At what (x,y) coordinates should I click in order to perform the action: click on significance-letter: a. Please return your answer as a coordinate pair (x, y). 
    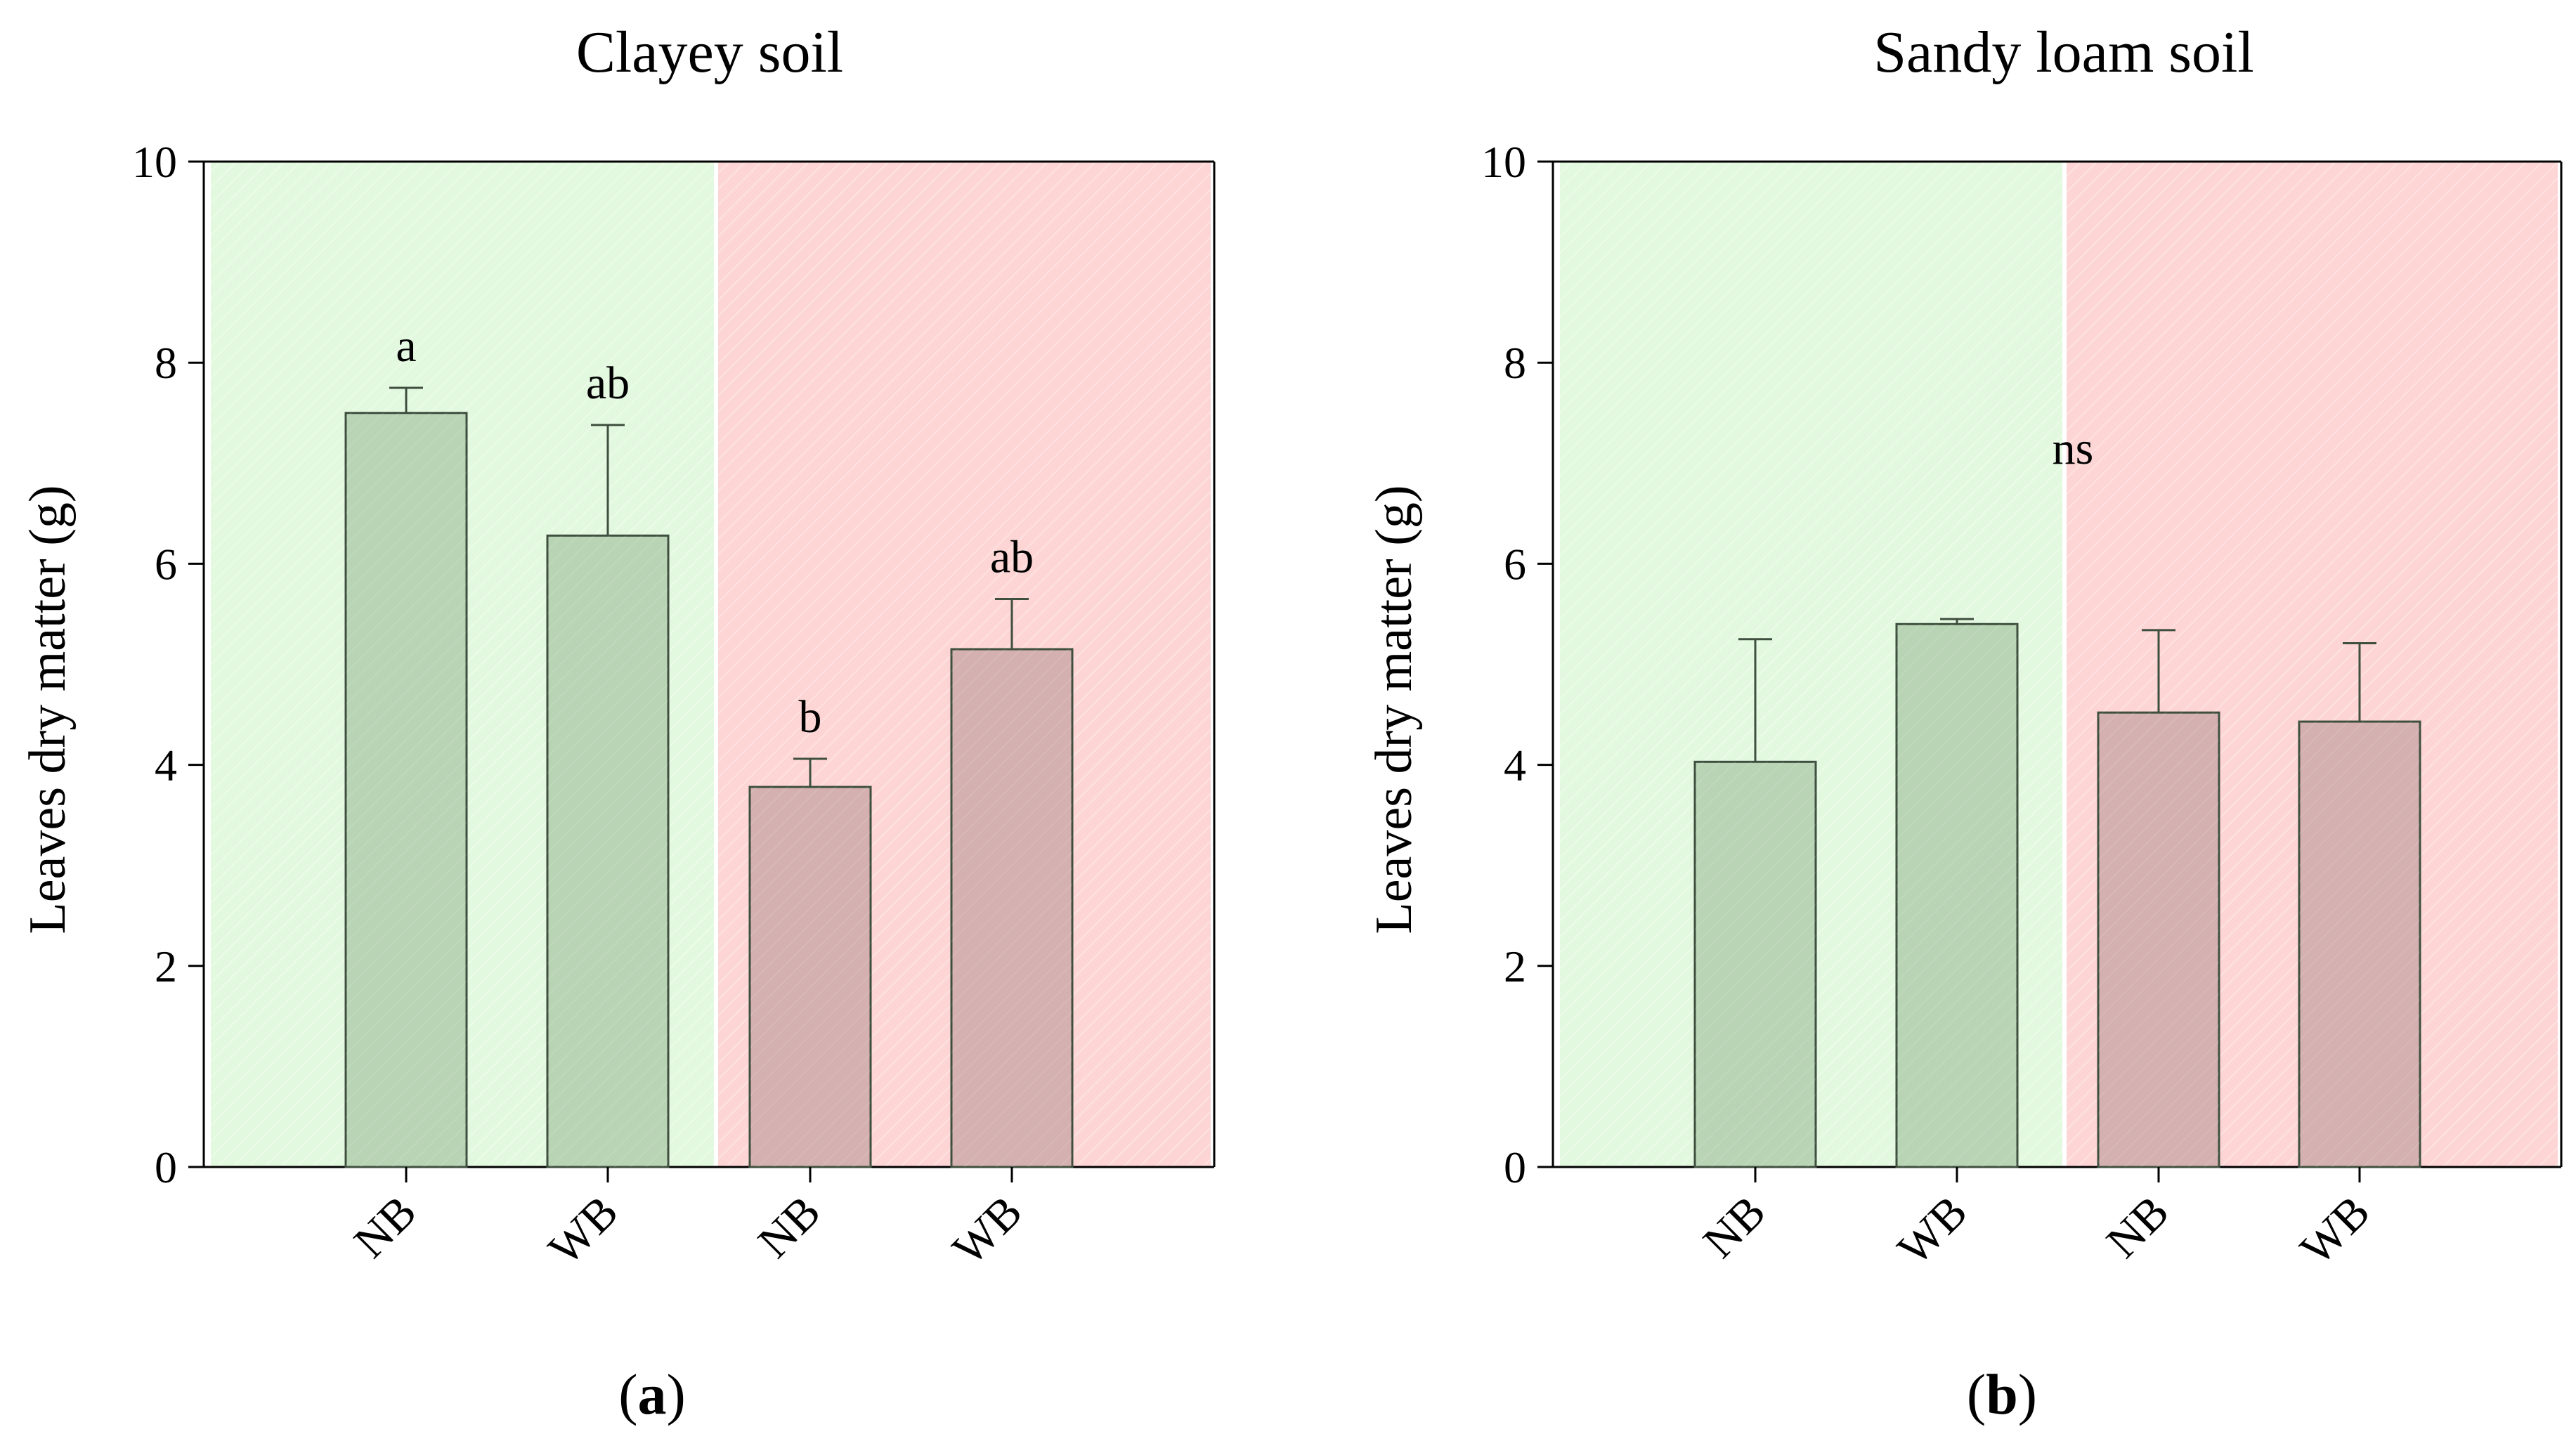
    Looking at the image, I should click on (406, 346).